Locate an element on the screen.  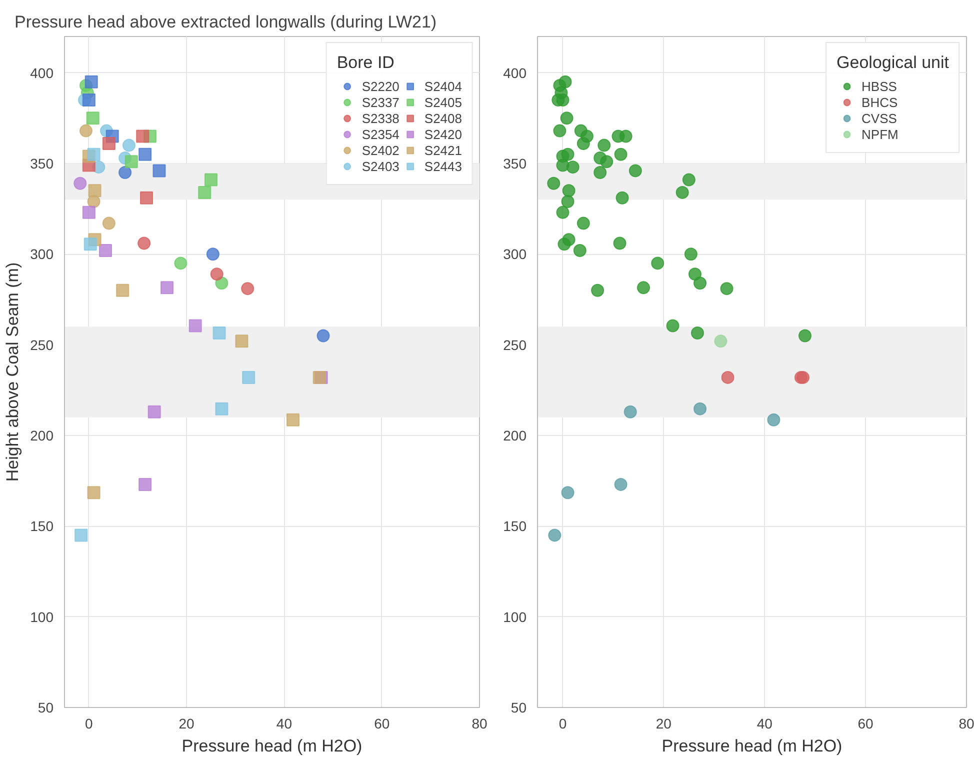
legend-label: S2220 is located at coordinates (381, 86).